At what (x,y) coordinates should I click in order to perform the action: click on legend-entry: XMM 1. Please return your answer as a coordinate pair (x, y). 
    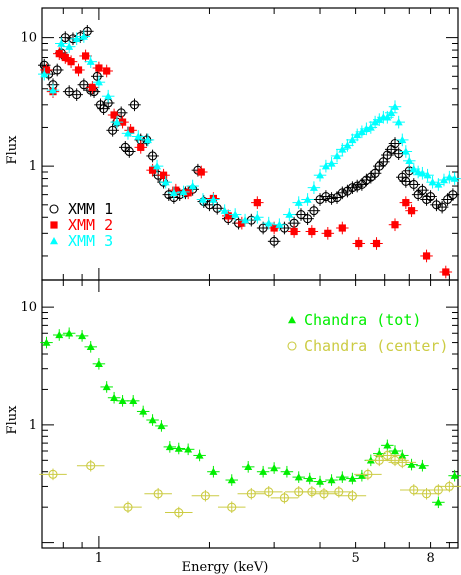
    Looking at the image, I should click on (81, 209).